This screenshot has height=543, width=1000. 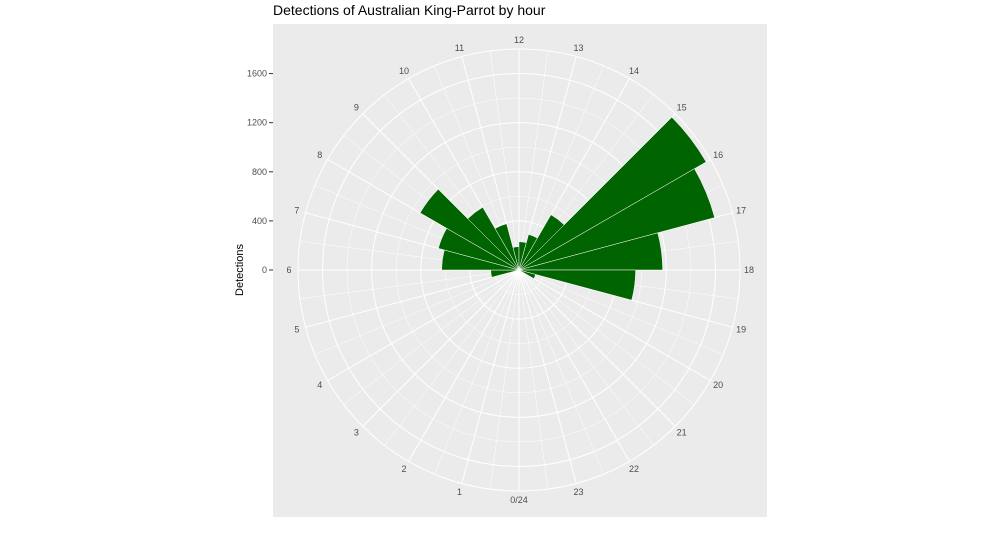 I want to click on hour-label: 20, so click(x=718, y=385).